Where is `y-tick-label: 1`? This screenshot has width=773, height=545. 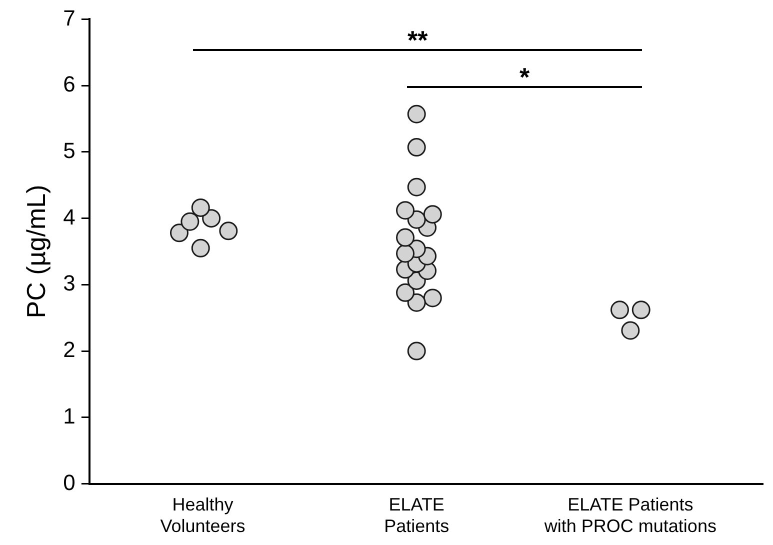 y-tick-label: 1 is located at coordinates (69, 415).